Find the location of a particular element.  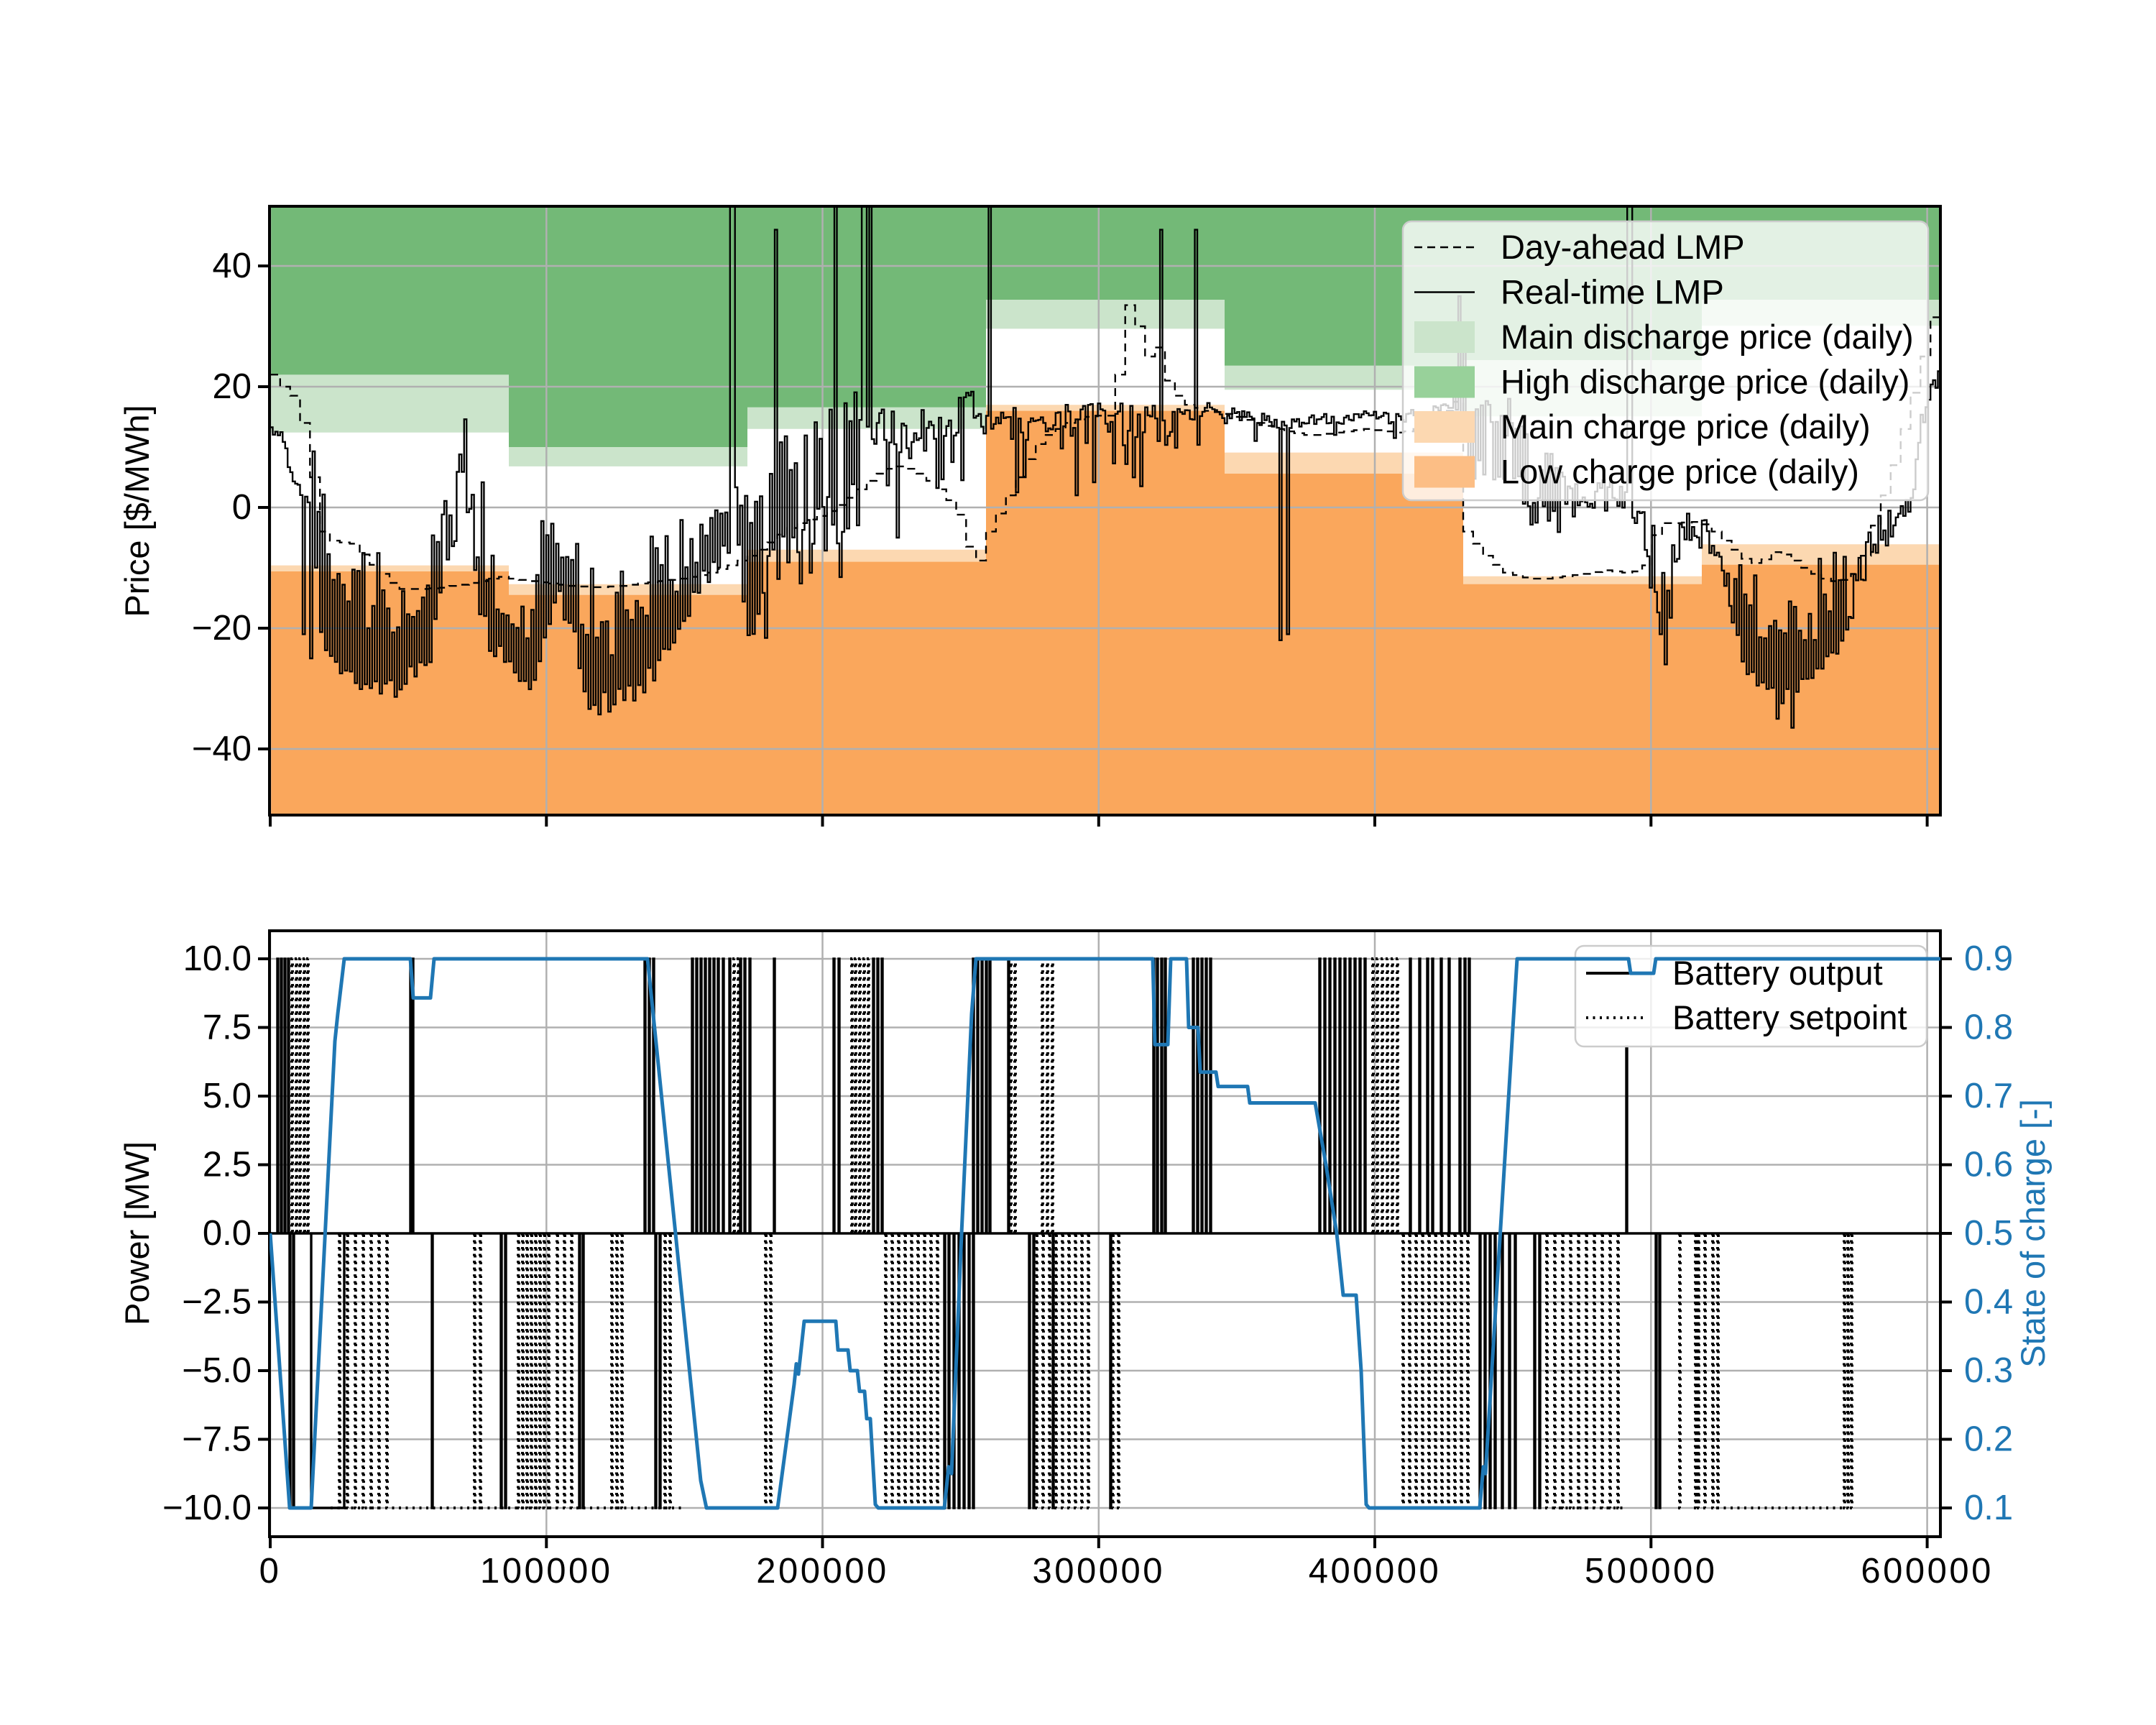

svg-text: −40 is located at coordinates (222, 749).